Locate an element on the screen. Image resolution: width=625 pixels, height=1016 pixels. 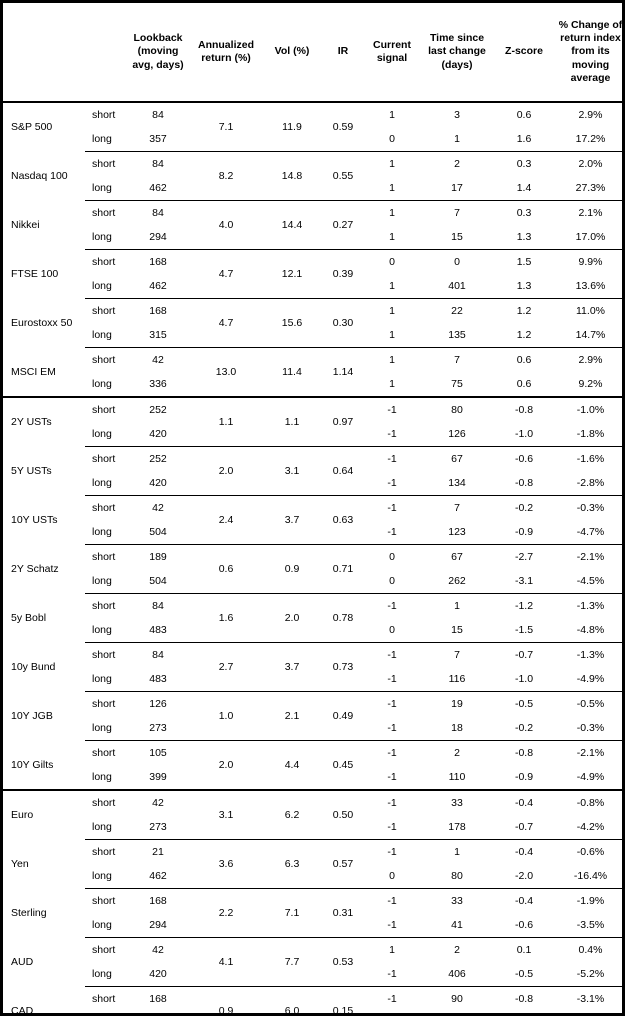
pct-change-value: -2.8% is located at coordinates (587, 483).